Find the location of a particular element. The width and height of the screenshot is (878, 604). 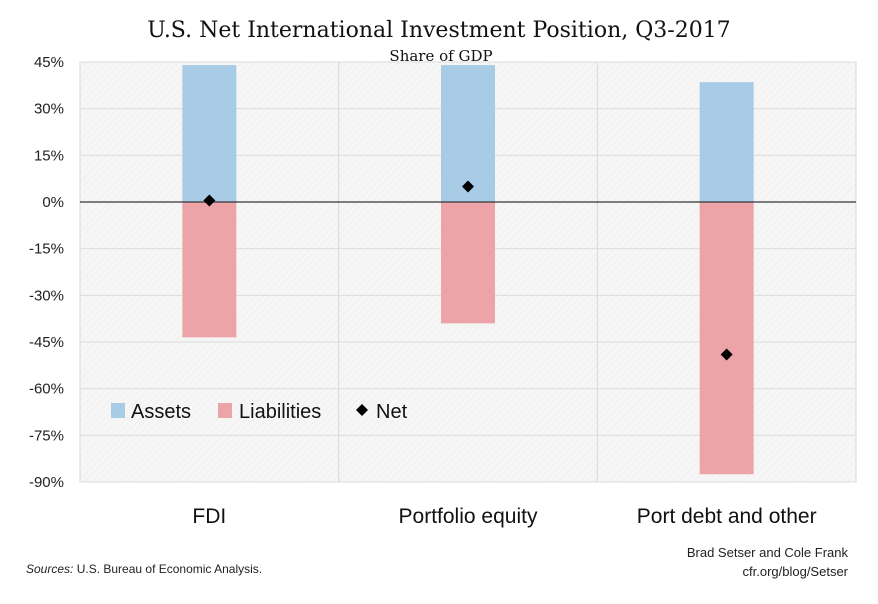

y-tick-label: 30% is located at coordinates (49, 109).